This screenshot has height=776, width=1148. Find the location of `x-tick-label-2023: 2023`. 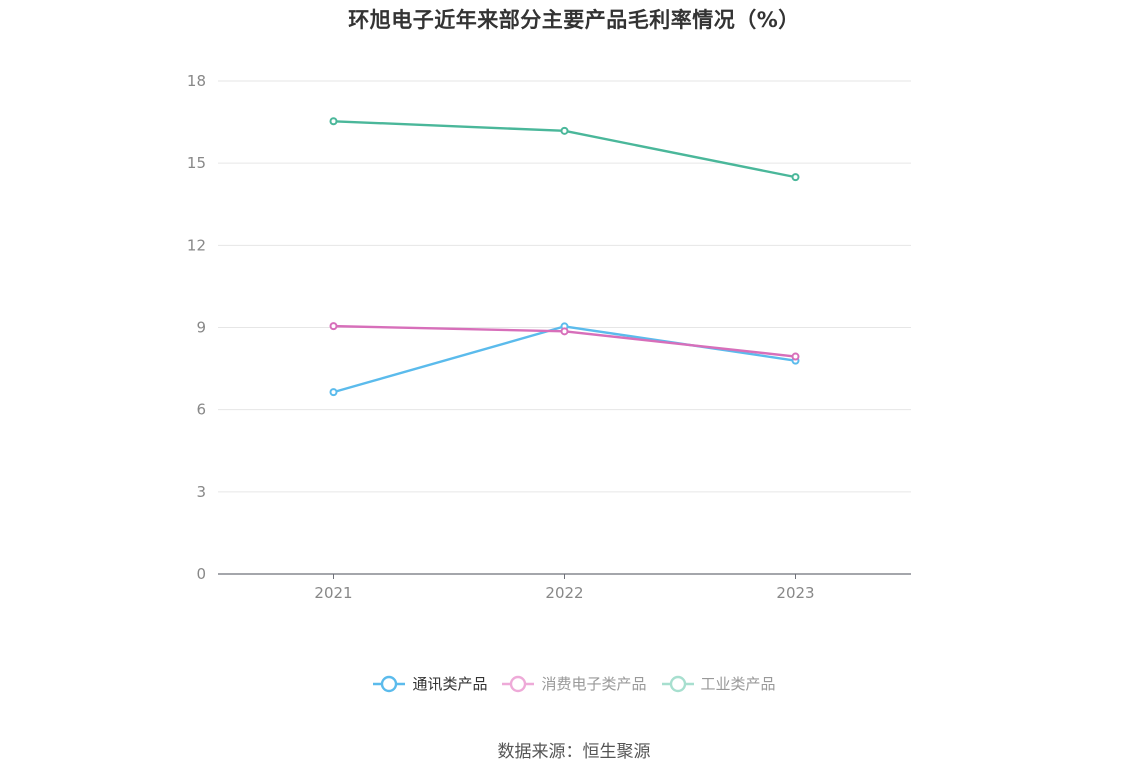

x-tick-label-2023: 2023 is located at coordinates (795, 593).